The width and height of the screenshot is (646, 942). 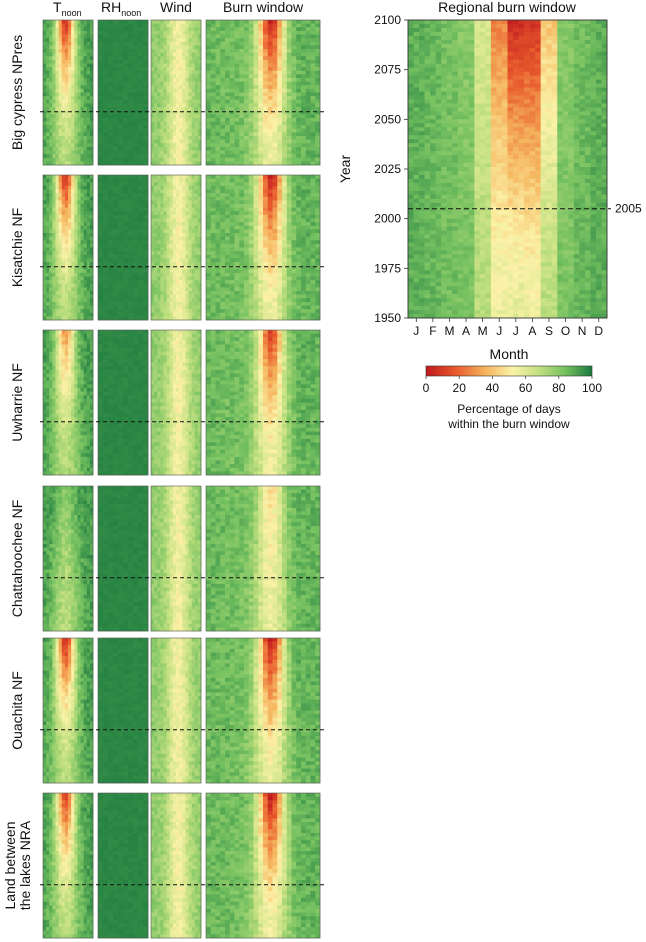 I want to click on regional-heatmap-cells, so click(x=507, y=169).